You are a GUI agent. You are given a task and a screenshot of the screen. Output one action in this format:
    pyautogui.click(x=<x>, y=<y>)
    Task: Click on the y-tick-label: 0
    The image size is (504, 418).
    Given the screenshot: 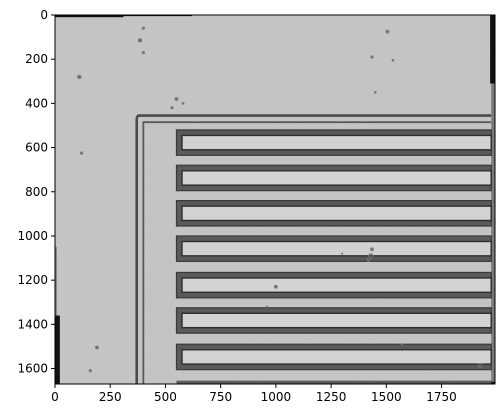 What is the action you would take?
    pyautogui.click(x=44, y=15)
    